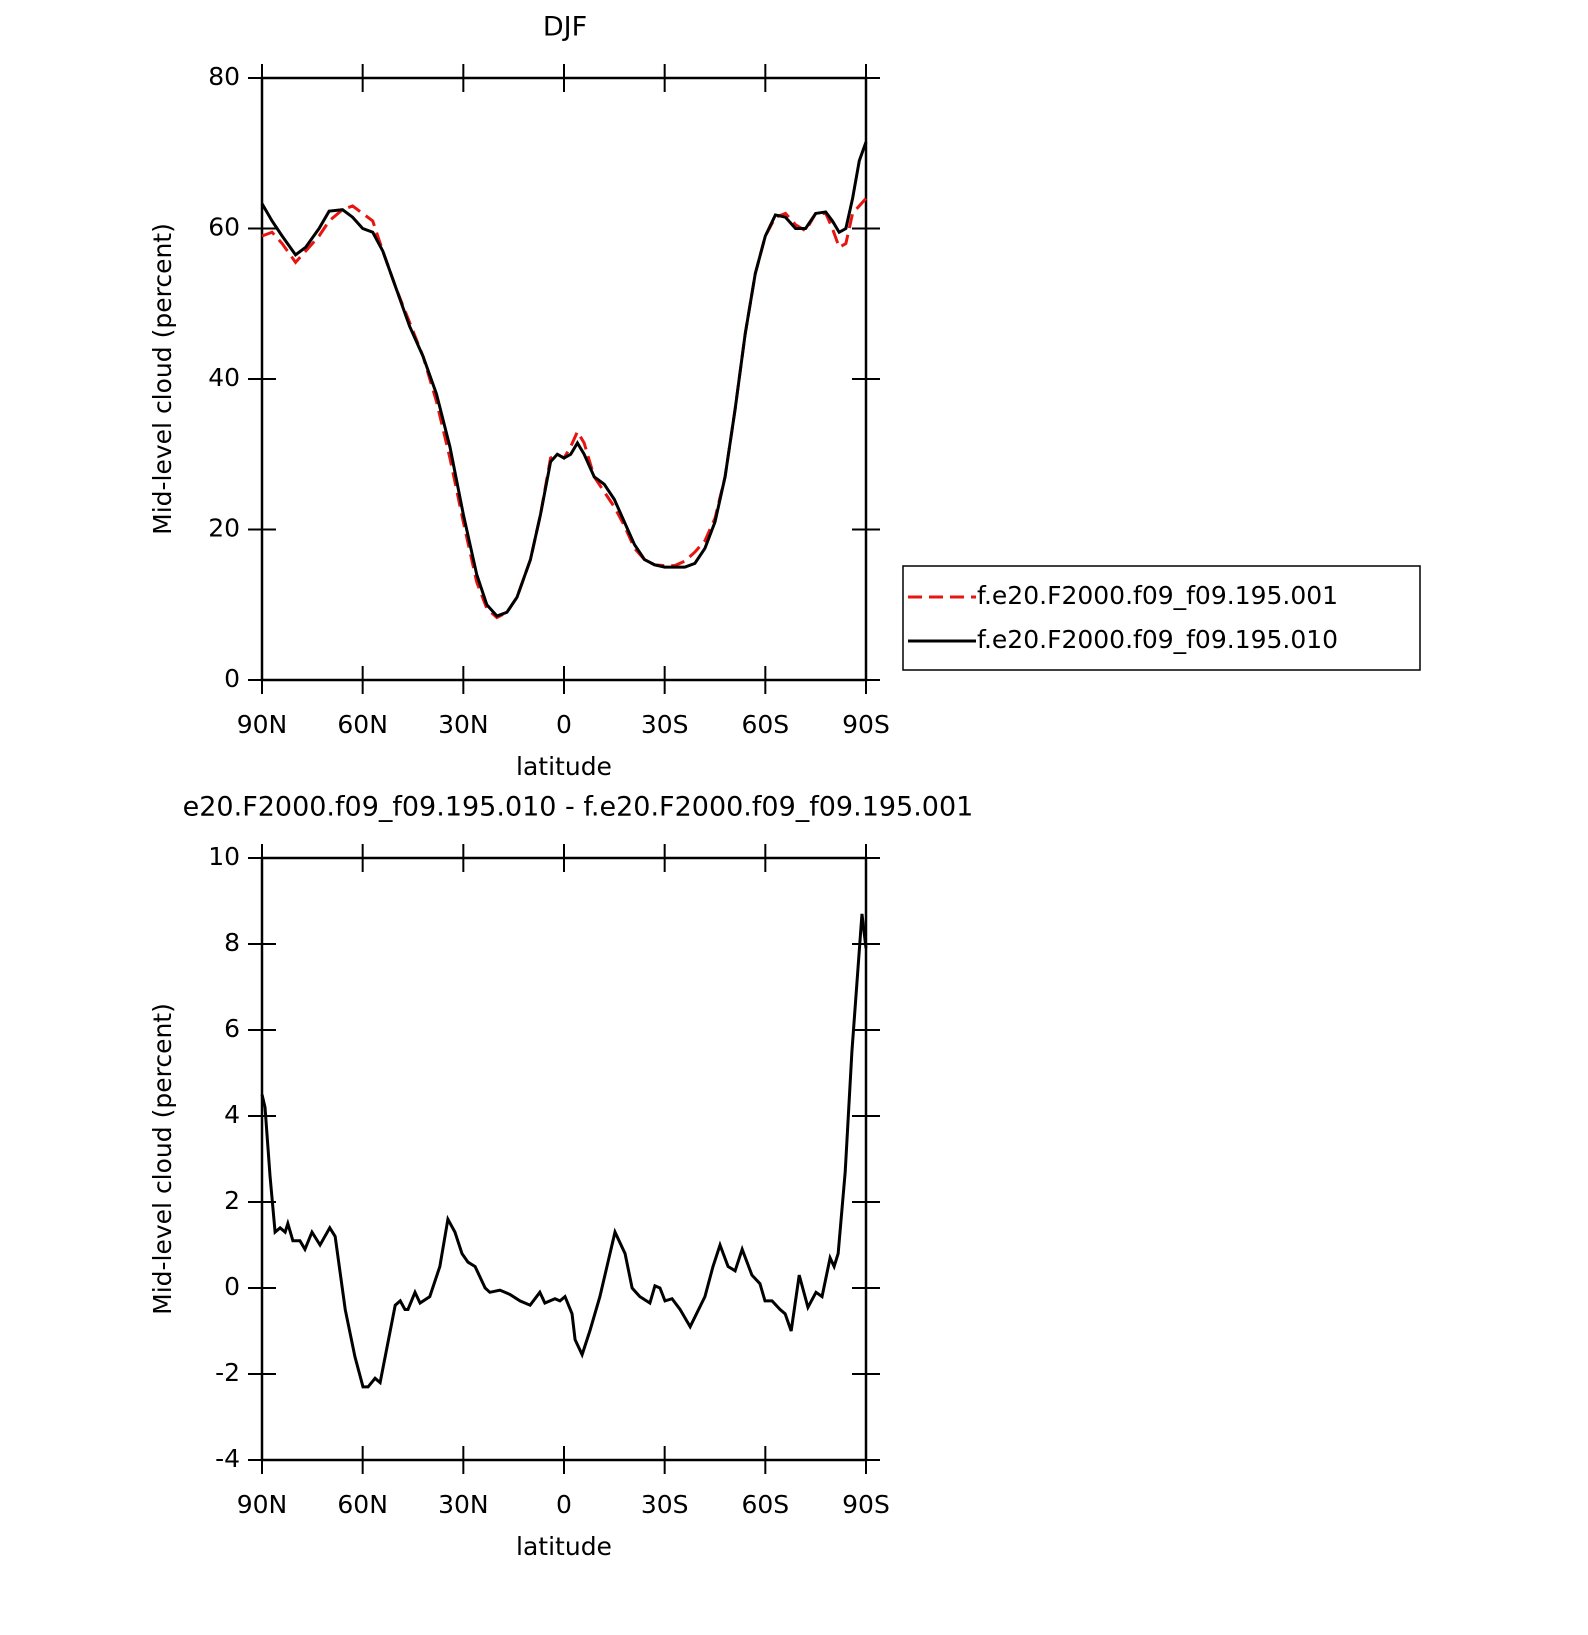 This screenshot has height=1635, width=1588. I want to click on y-tick-label: 60, so click(224, 227).